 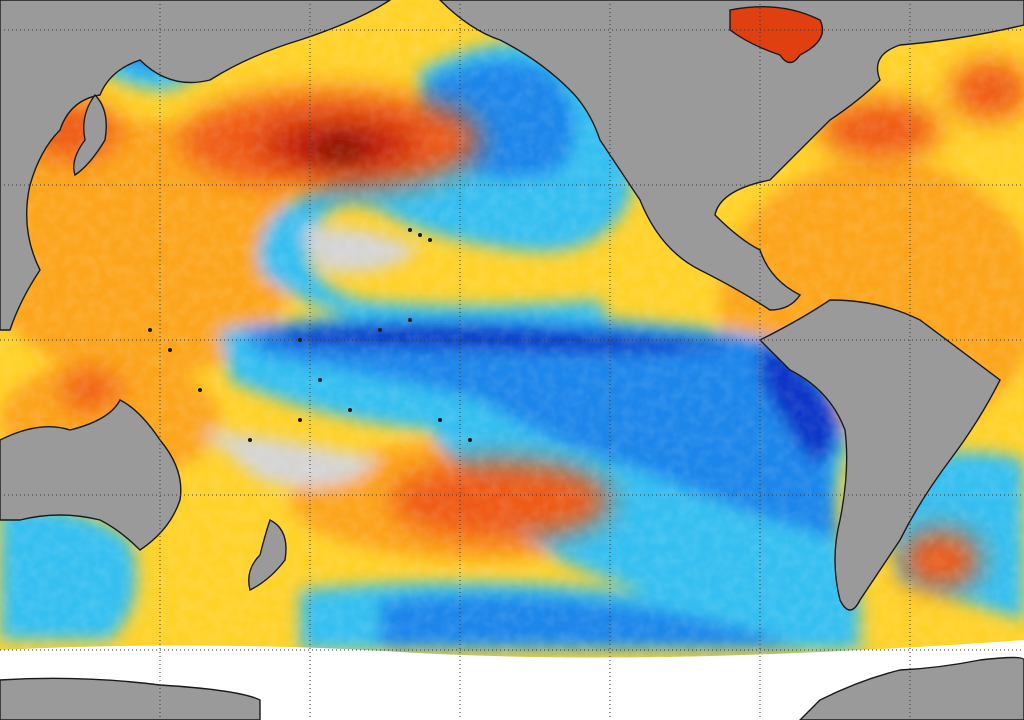 I want to click on antarctica-landmass, so click(x=130, y=698).